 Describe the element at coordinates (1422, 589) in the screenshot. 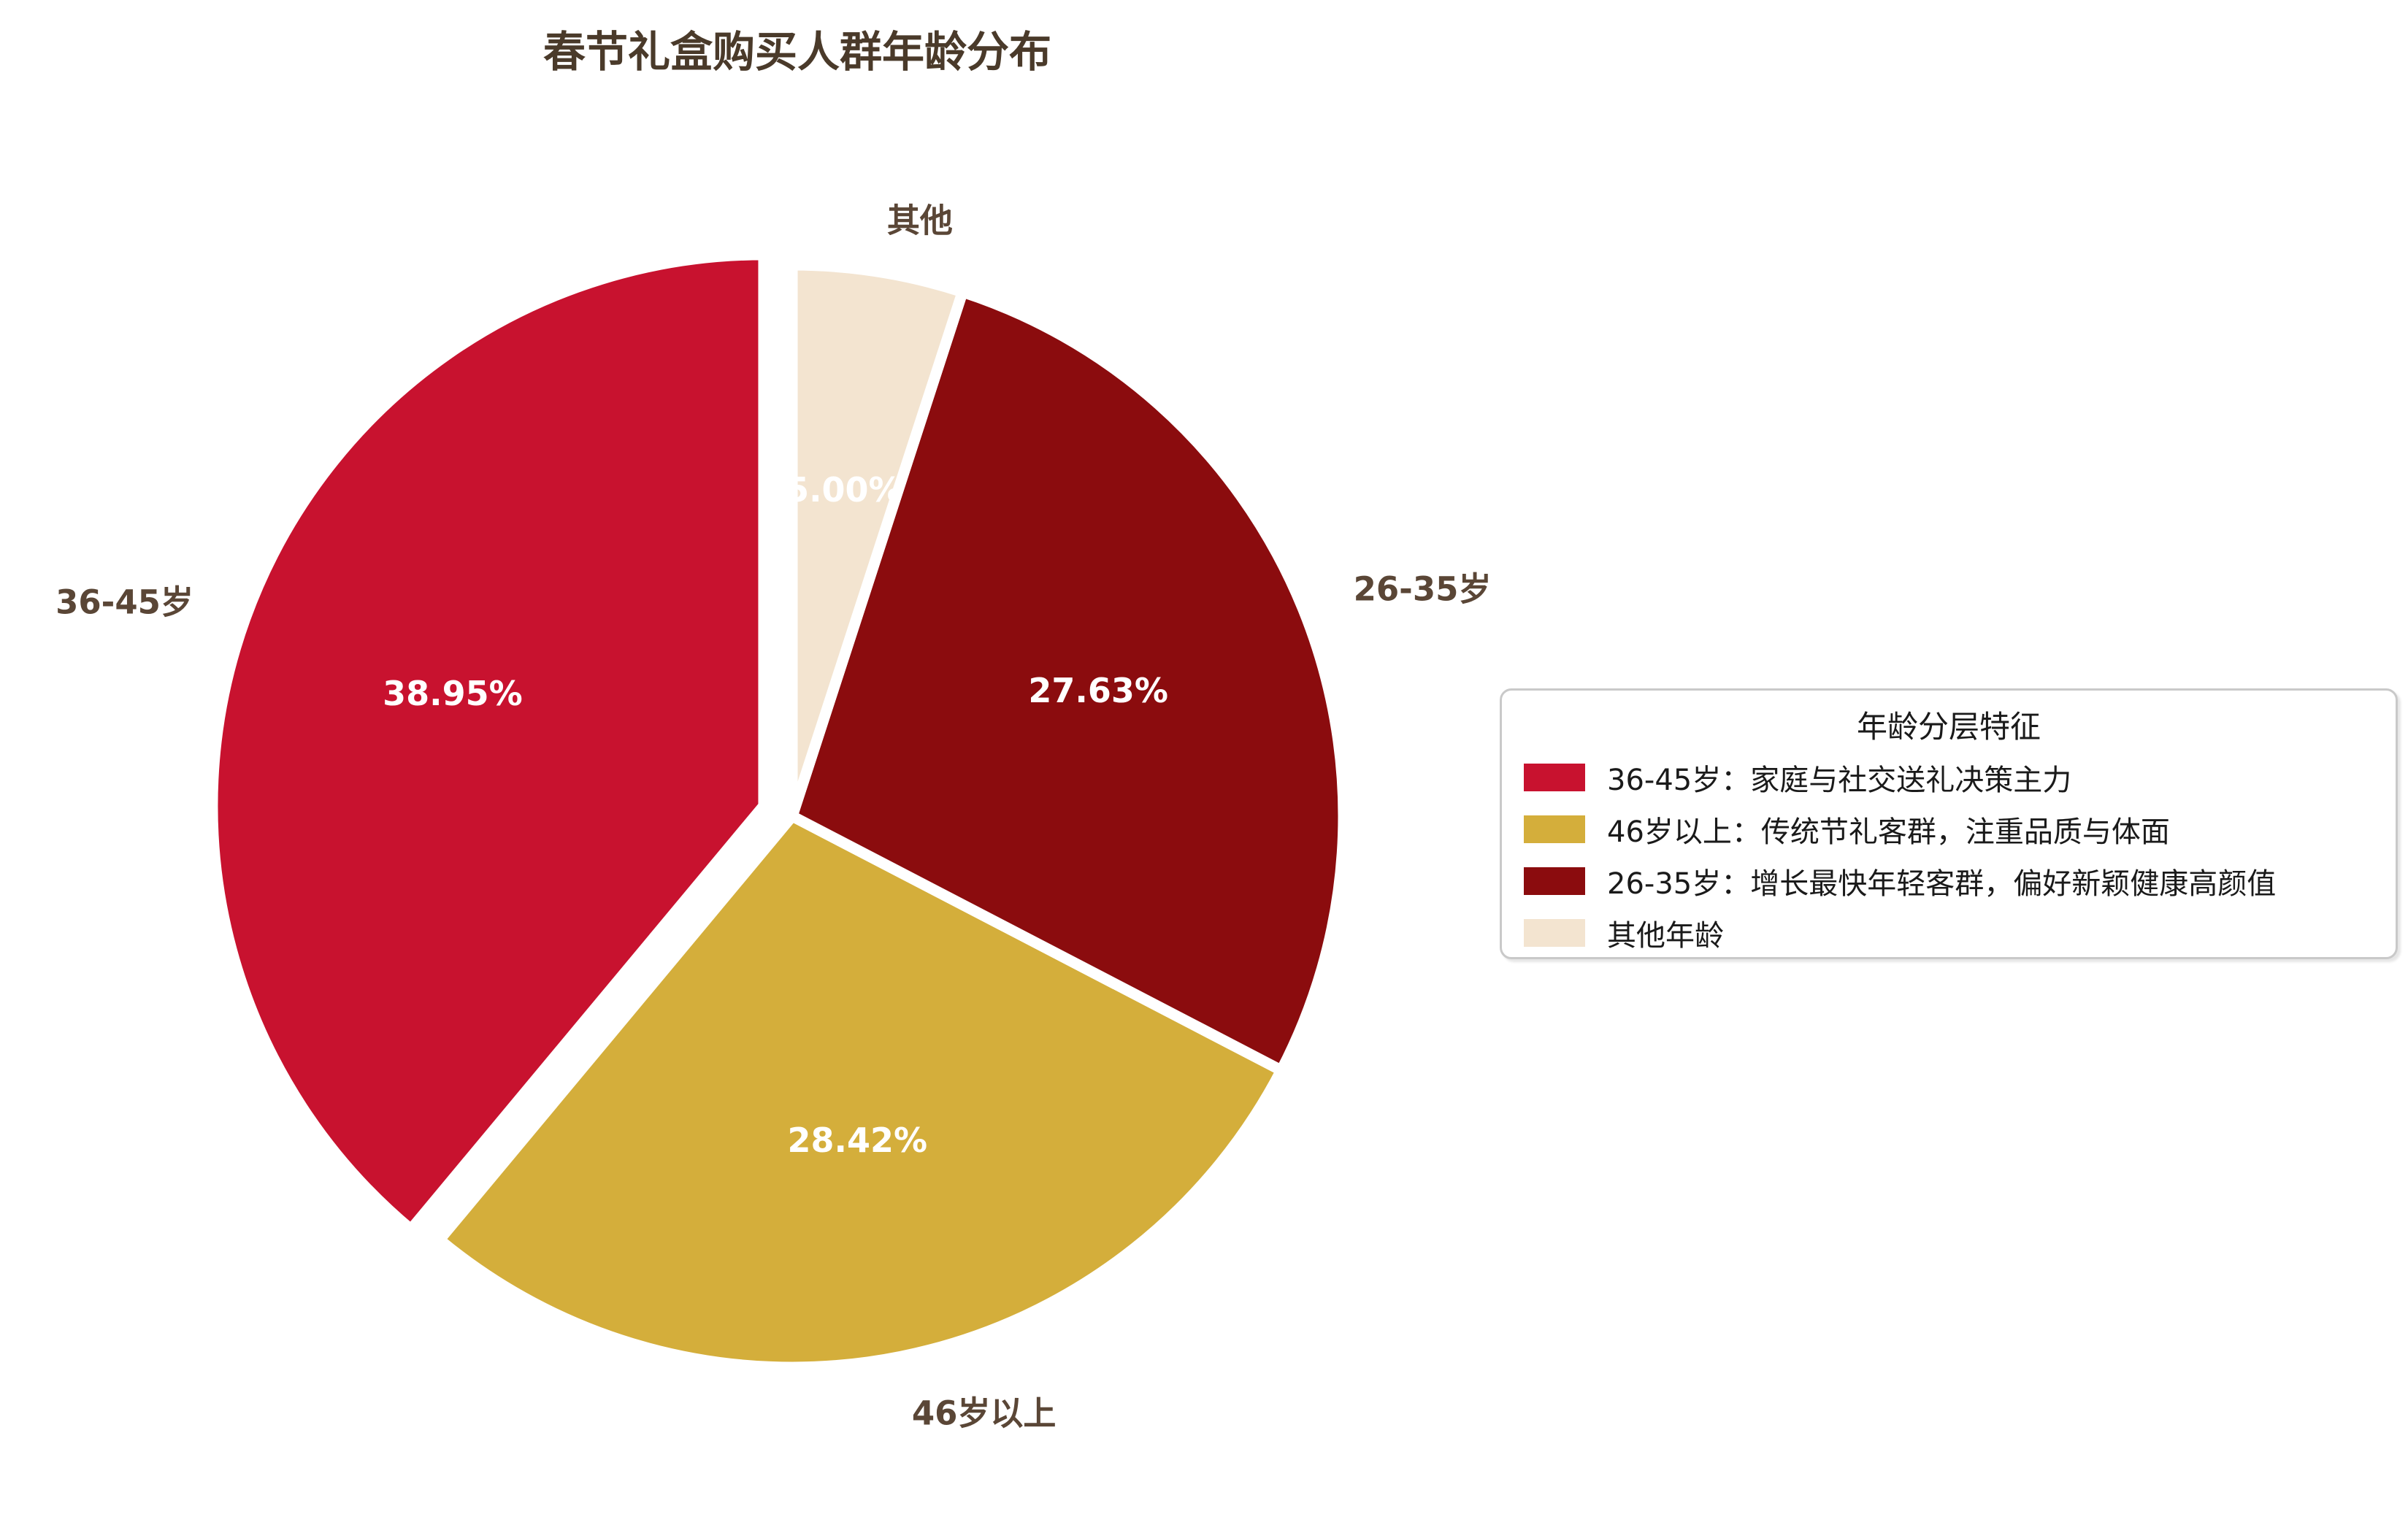

I see `slice-category-label-3: 26-35岁` at that location.